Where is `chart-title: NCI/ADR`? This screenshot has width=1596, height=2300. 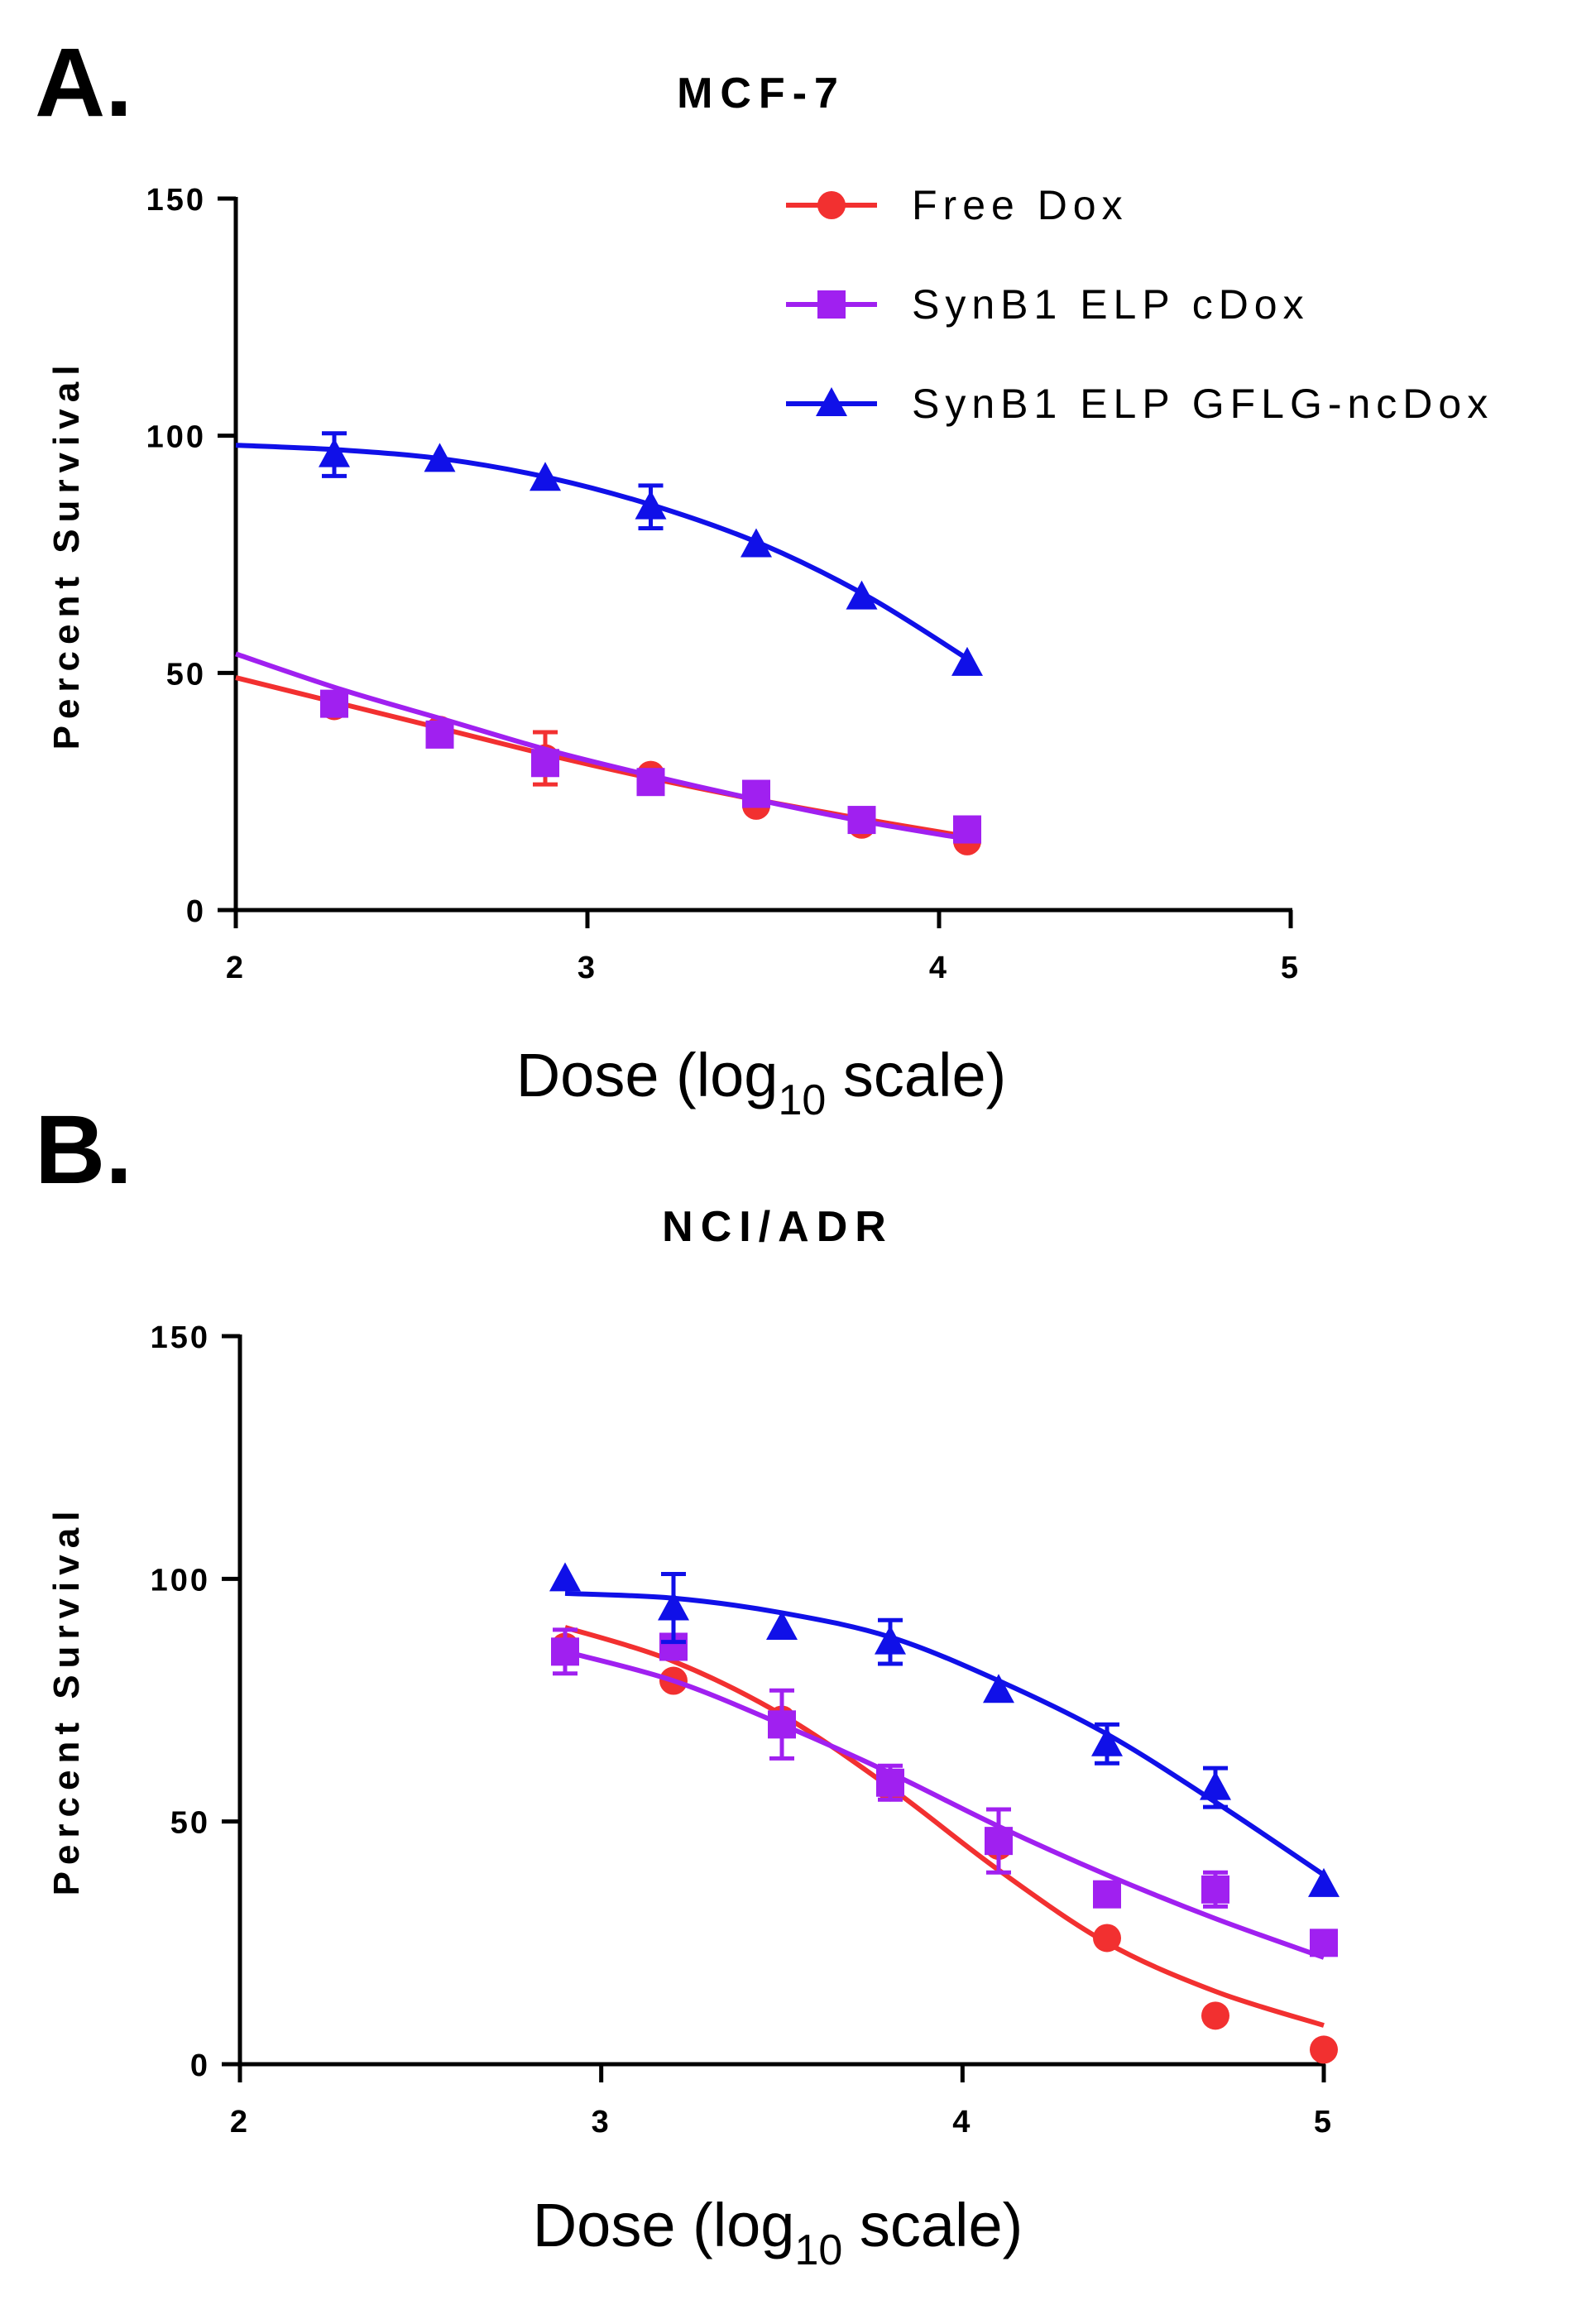
chart-title: NCI/ADR is located at coordinates (778, 1227).